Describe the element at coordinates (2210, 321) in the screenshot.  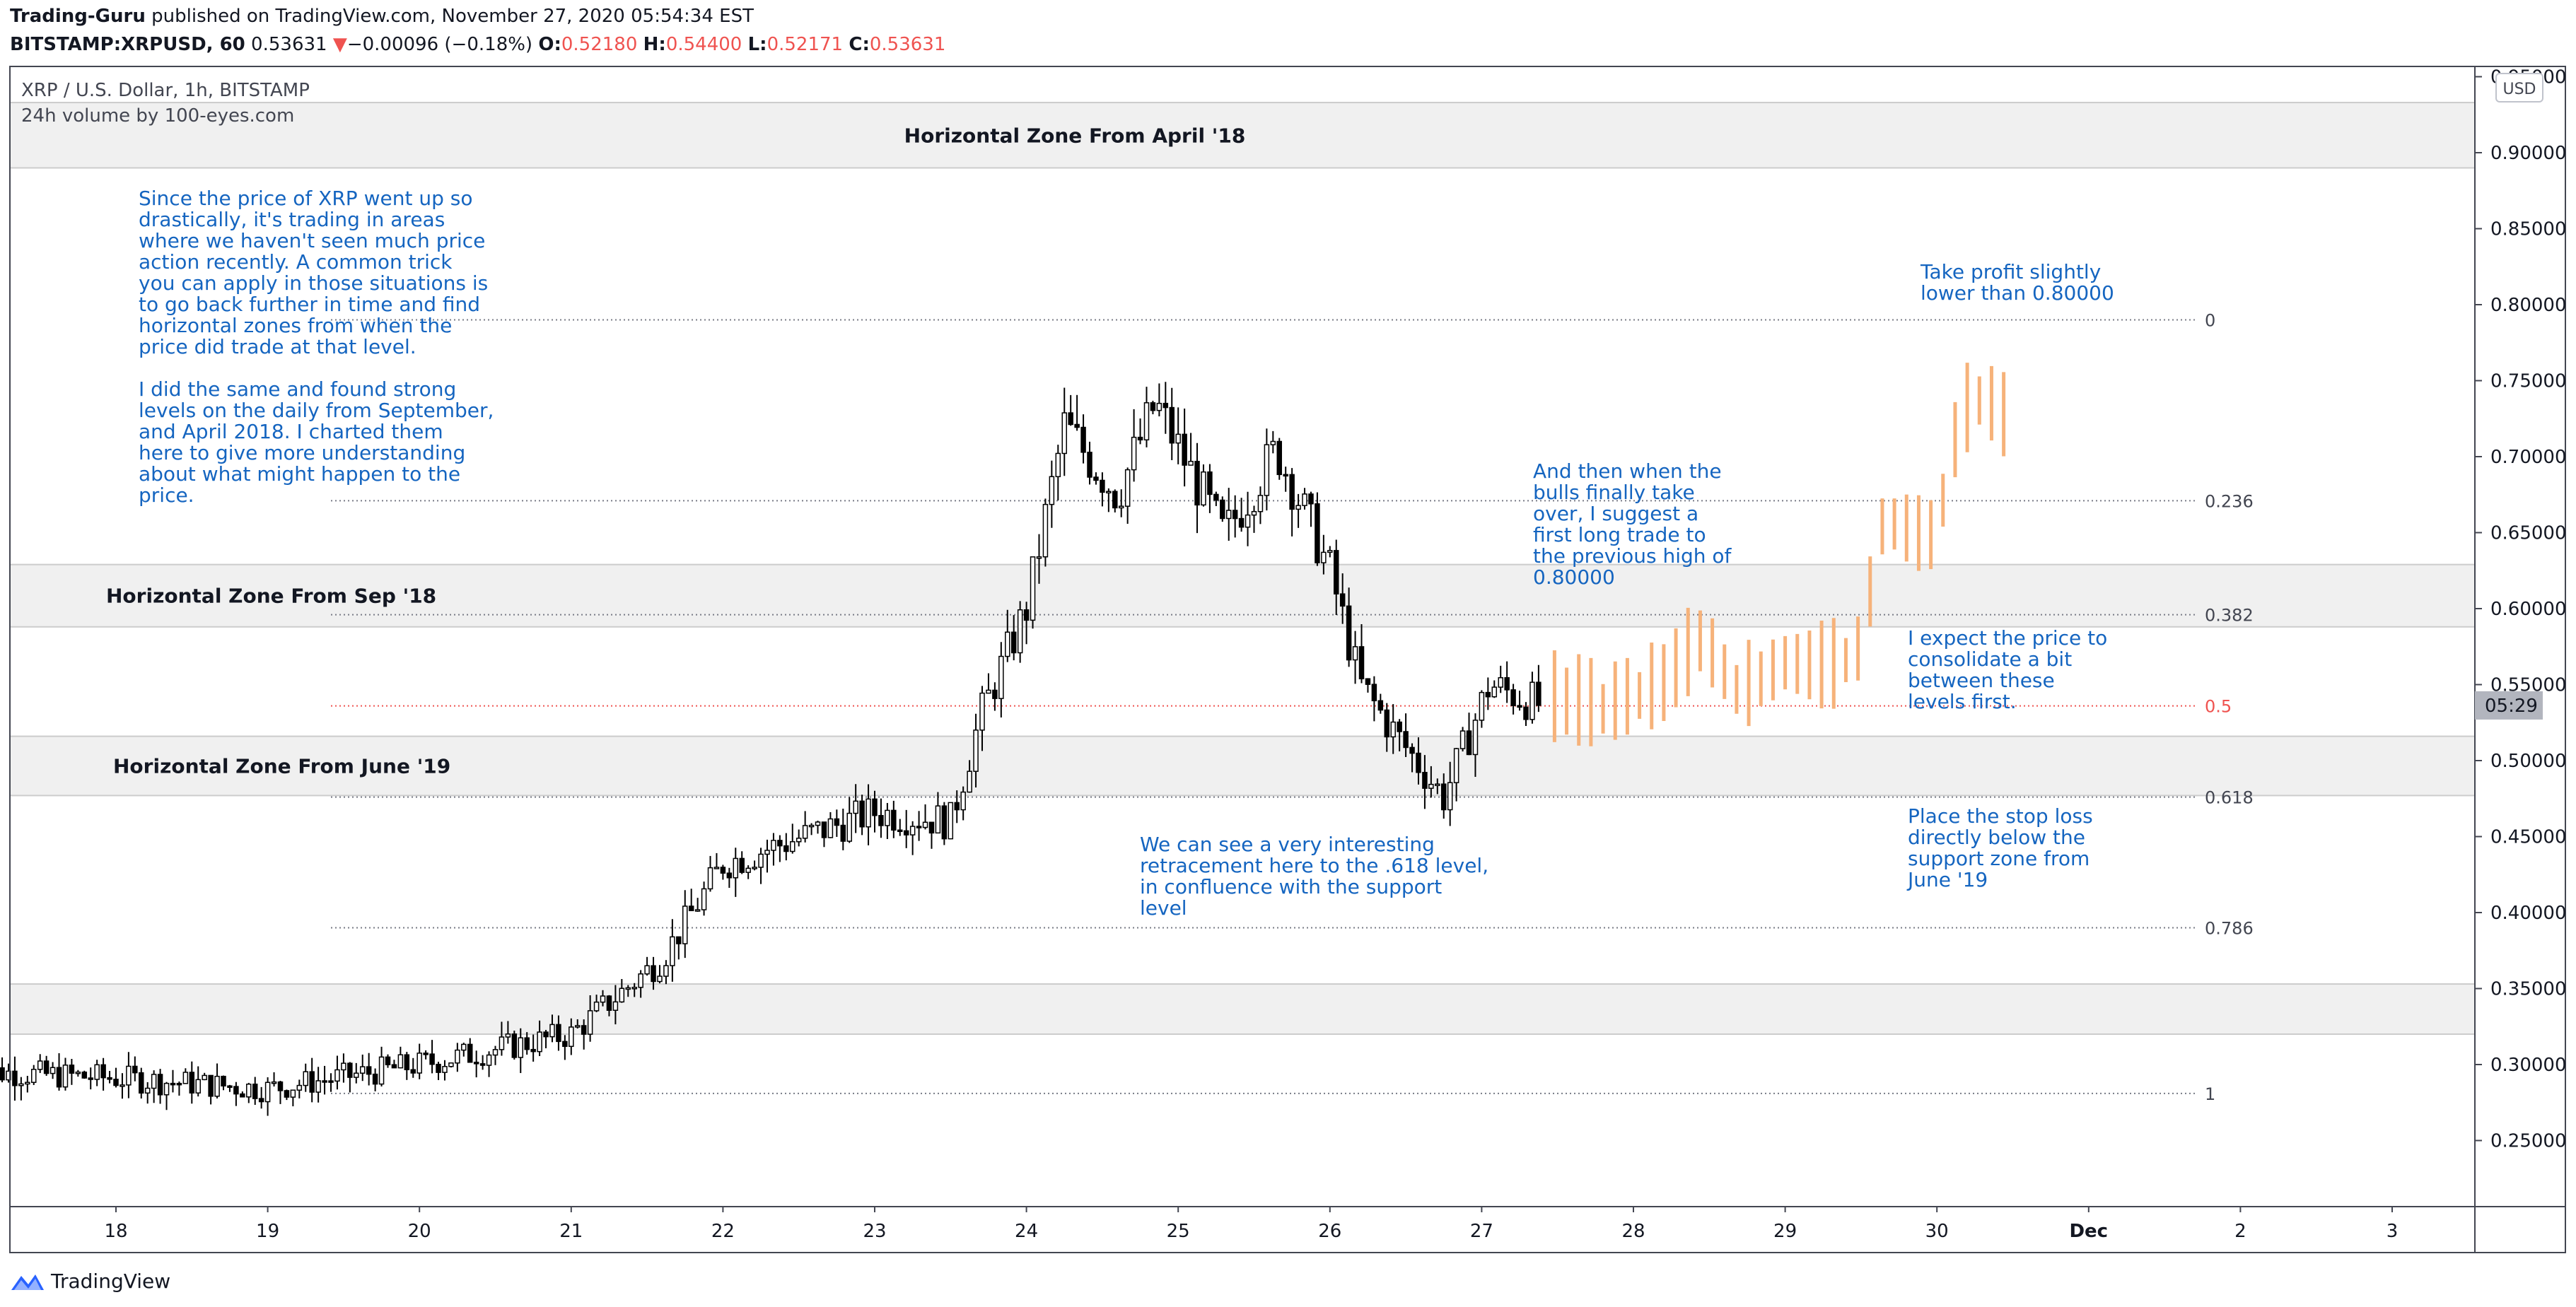
I see `fib-level-label: 0` at that location.